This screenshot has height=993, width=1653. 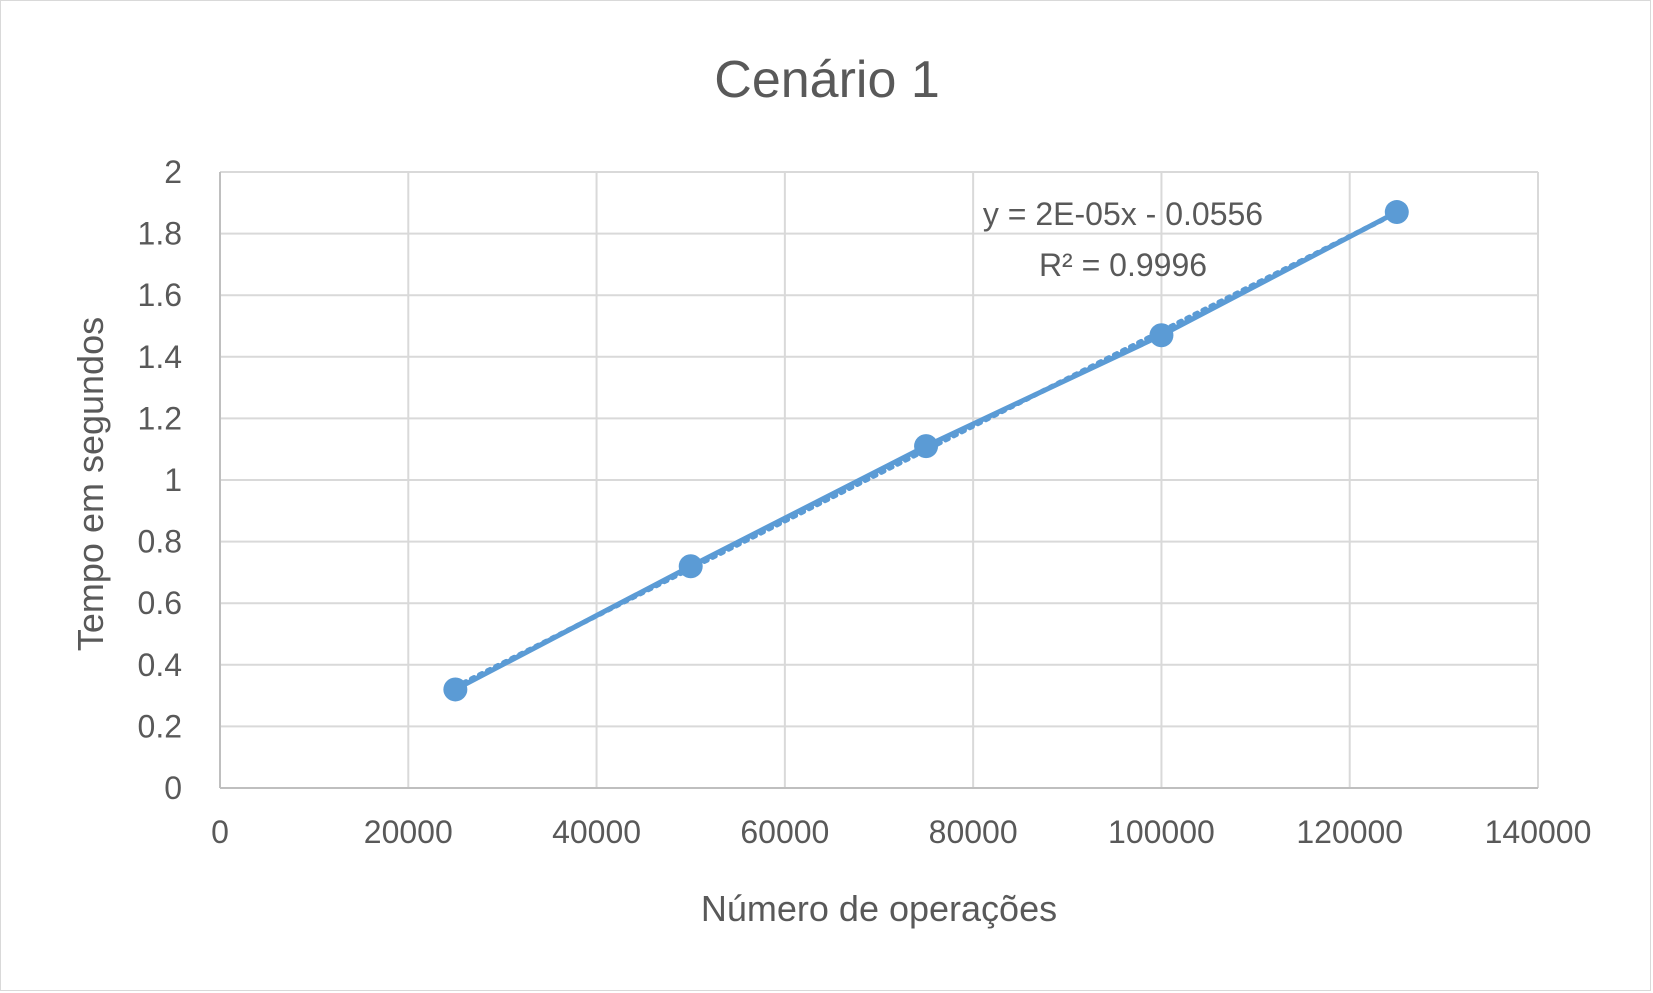 What do you see at coordinates (173, 172) in the screenshot?
I see `y-tick-label: 2` at bounding box center [173, 172].